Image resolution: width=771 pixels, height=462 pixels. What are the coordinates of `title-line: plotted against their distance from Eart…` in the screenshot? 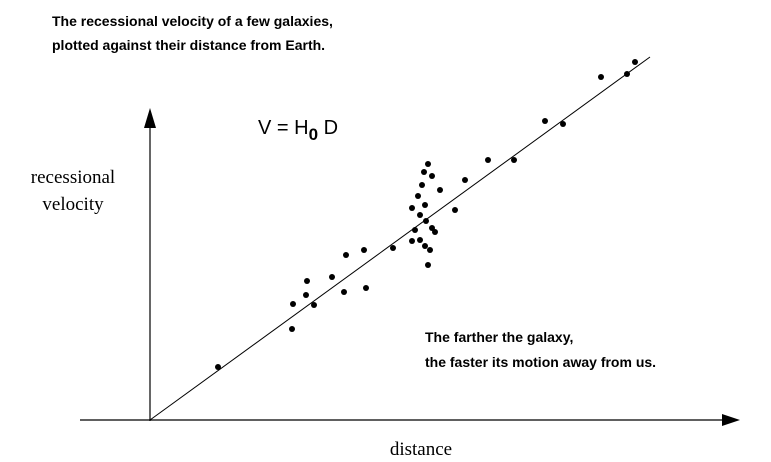 It's located at (188, 45).